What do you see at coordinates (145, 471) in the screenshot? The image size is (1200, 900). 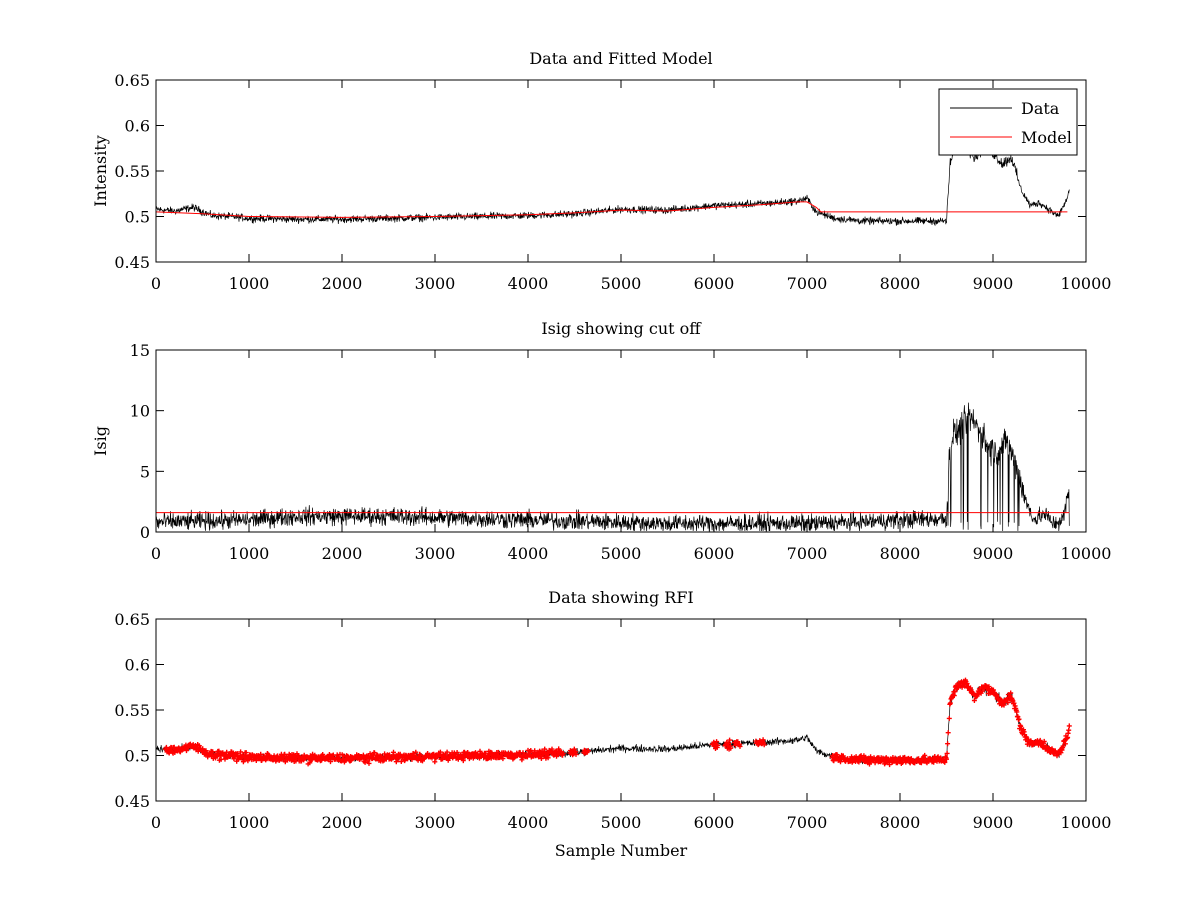 I see `y-tick-label: 5` at bounding box center [145, 471].